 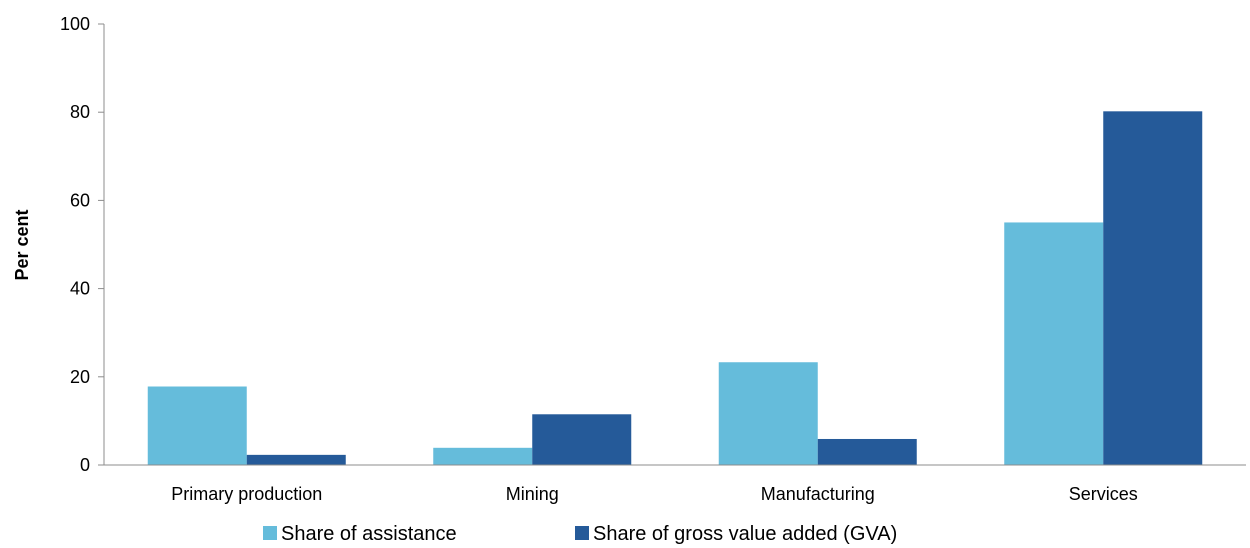 What do you see at coordinates (745, 534) in the screenshot?
I see `legend-entry: Share of gross value added (GVA)` at bounding box center [745, 534].